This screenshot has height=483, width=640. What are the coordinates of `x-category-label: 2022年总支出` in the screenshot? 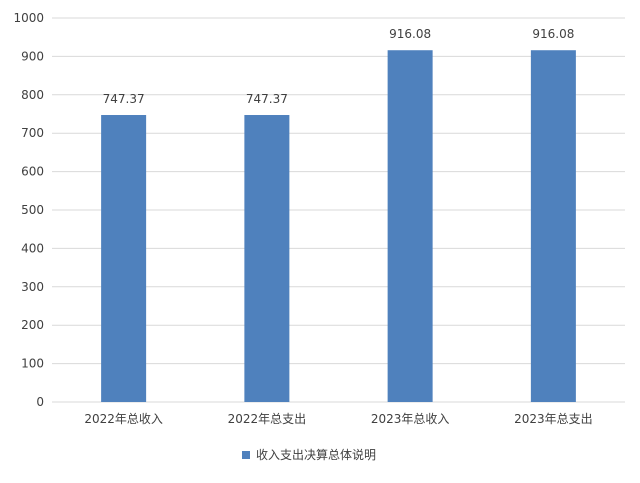 It's located at (267, 419).